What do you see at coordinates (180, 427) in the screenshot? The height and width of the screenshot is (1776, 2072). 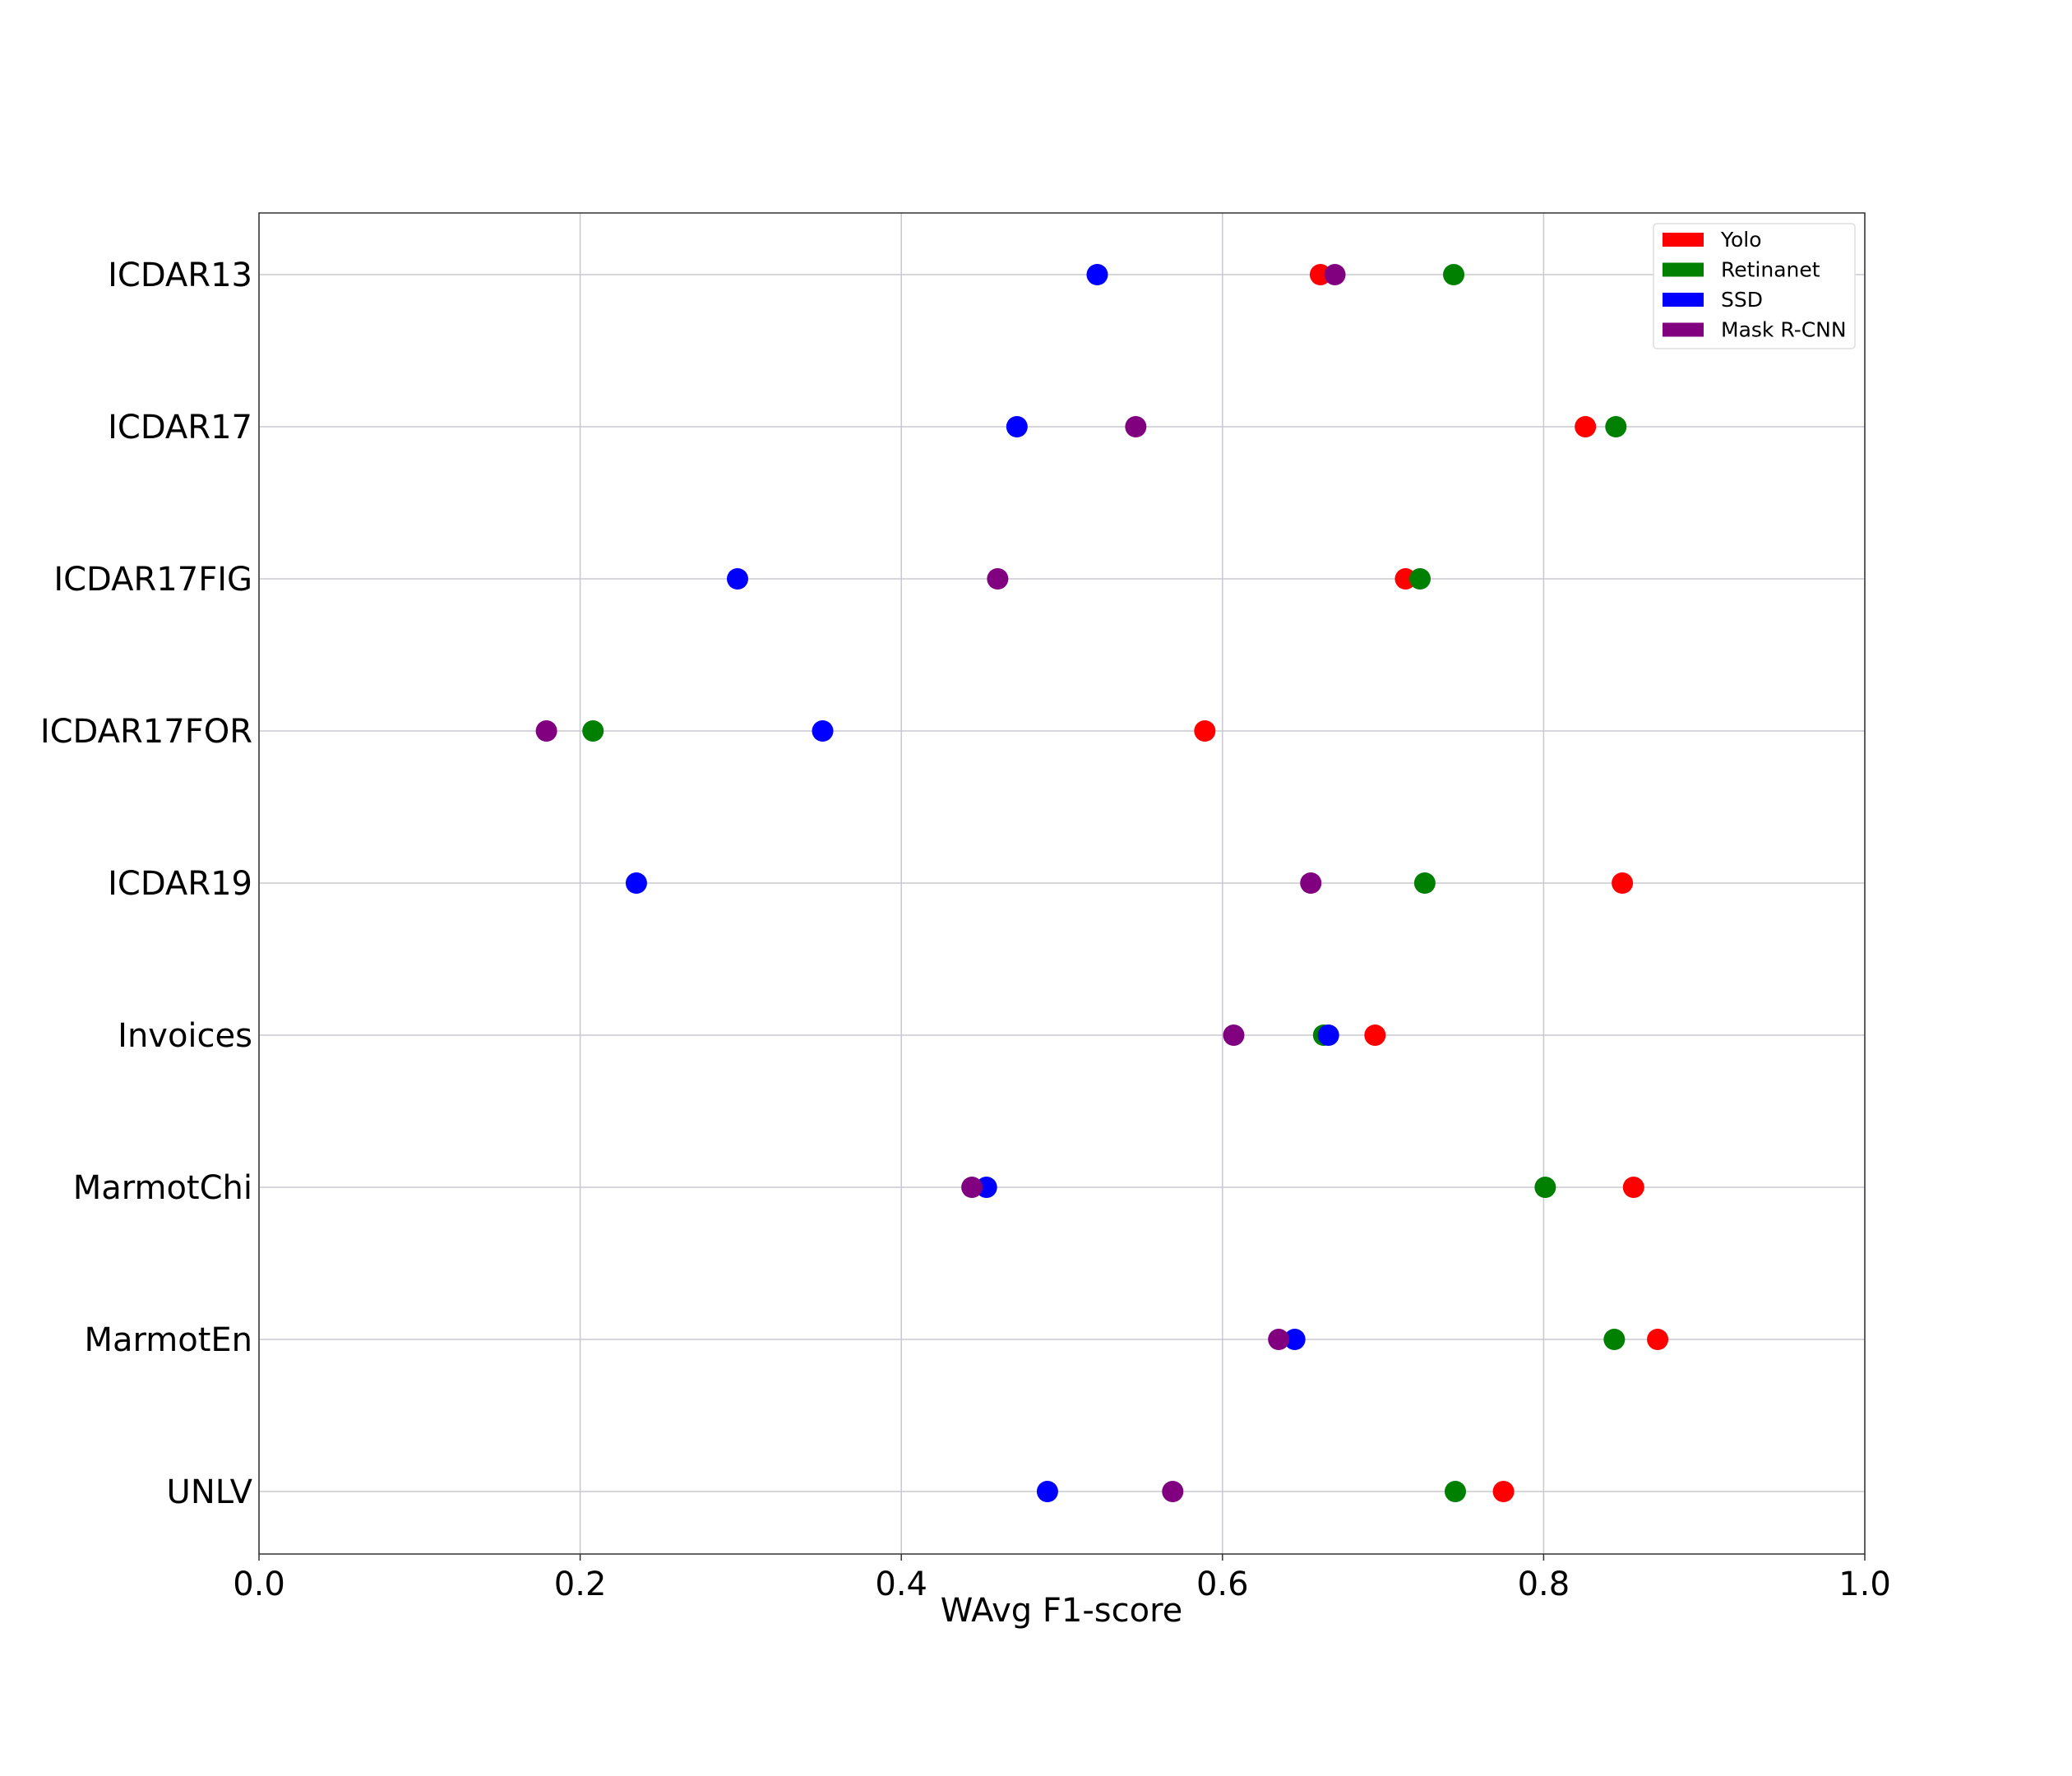 I see `y-tick-label: ICDAR17` at bounding box center [180, 427].